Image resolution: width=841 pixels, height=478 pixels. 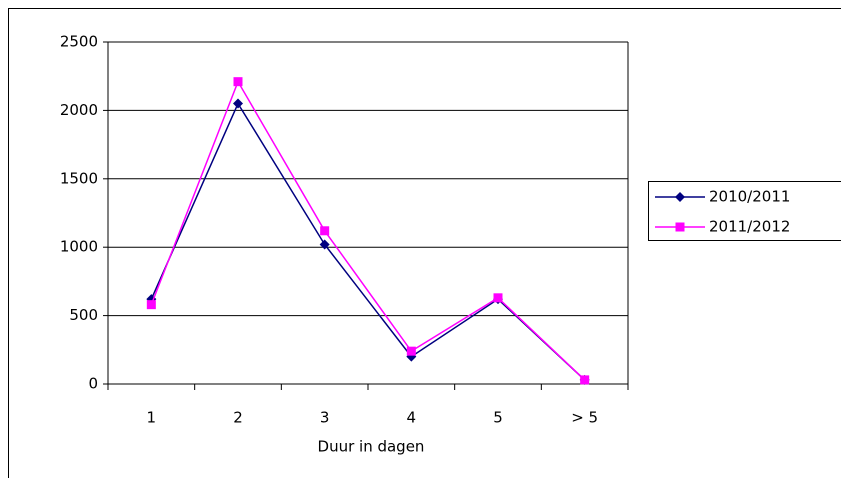 What do you see at coordinates (79, 42) in the screenshot?
I see `y-tick-label: 2500` at bounding box center [79, 42].